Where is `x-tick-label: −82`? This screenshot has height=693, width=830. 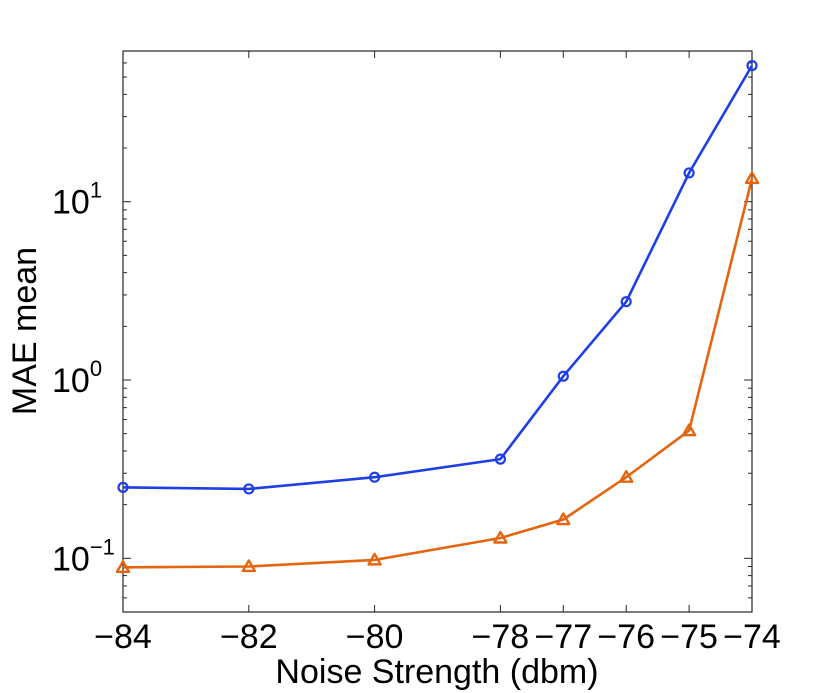
x-tick-label: −82 is located at coordinates (249, 637).